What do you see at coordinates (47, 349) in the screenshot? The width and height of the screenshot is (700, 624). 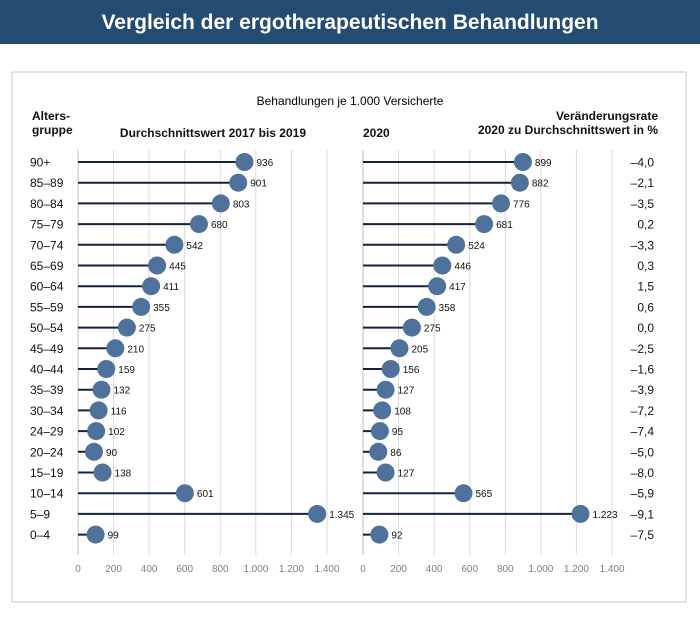 I see `category-label: 45–49` at bounding box center [47, 349].